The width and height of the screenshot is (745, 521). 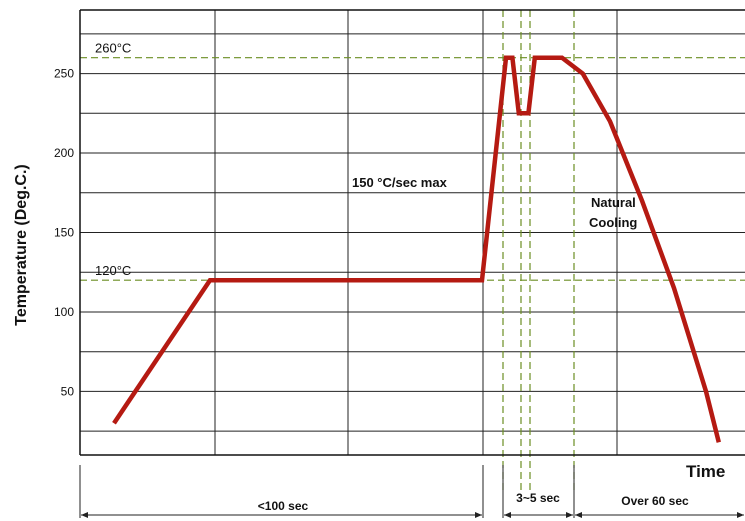 I want to click on y-tick-250: 250, so click(x=64, y=74).